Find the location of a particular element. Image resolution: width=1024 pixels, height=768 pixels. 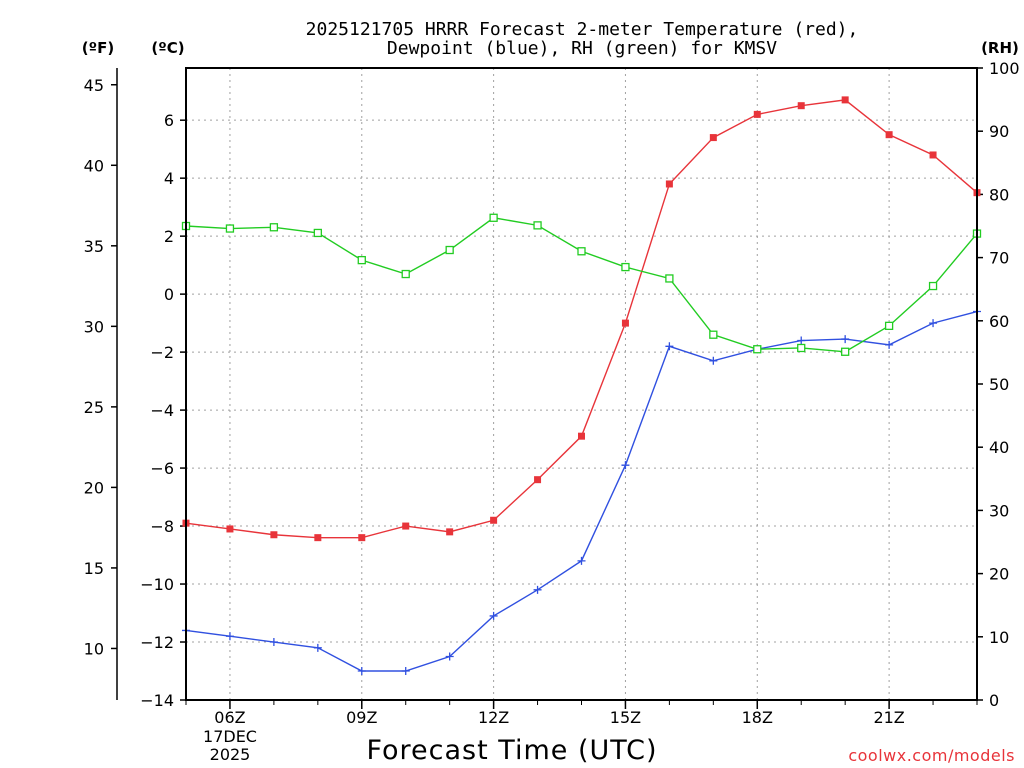

chart-title-line2: Dewpoint (blue), RH (green) for KMSV is located at coordinates (582, 48).